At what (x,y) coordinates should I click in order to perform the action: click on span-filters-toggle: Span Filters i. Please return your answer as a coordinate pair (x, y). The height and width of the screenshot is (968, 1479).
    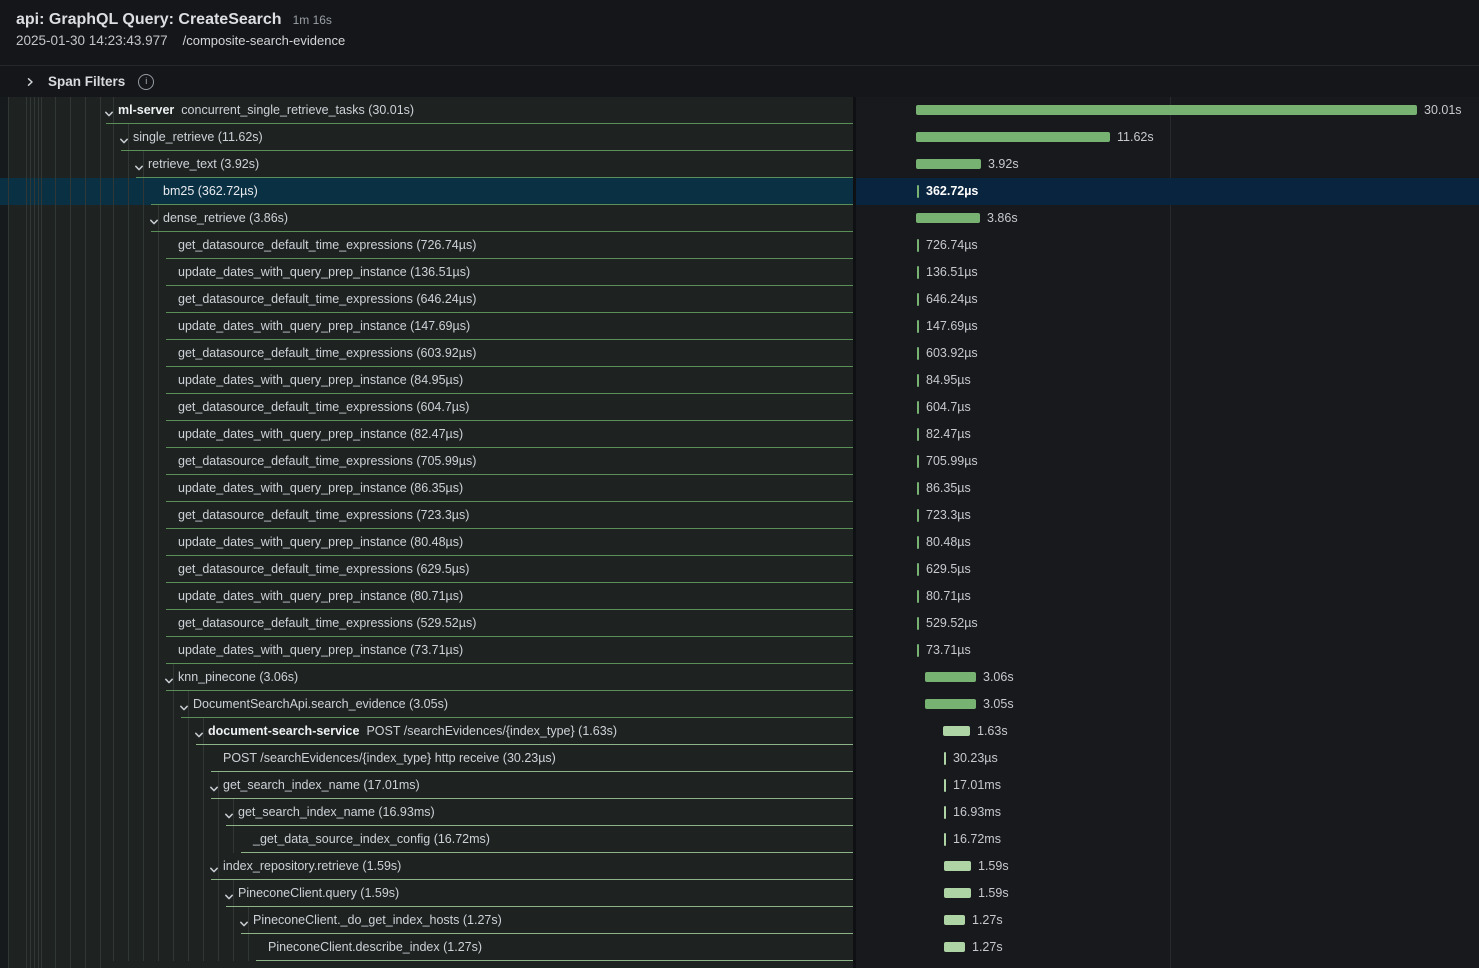
    Looking at the image, I should click on (739, 81).